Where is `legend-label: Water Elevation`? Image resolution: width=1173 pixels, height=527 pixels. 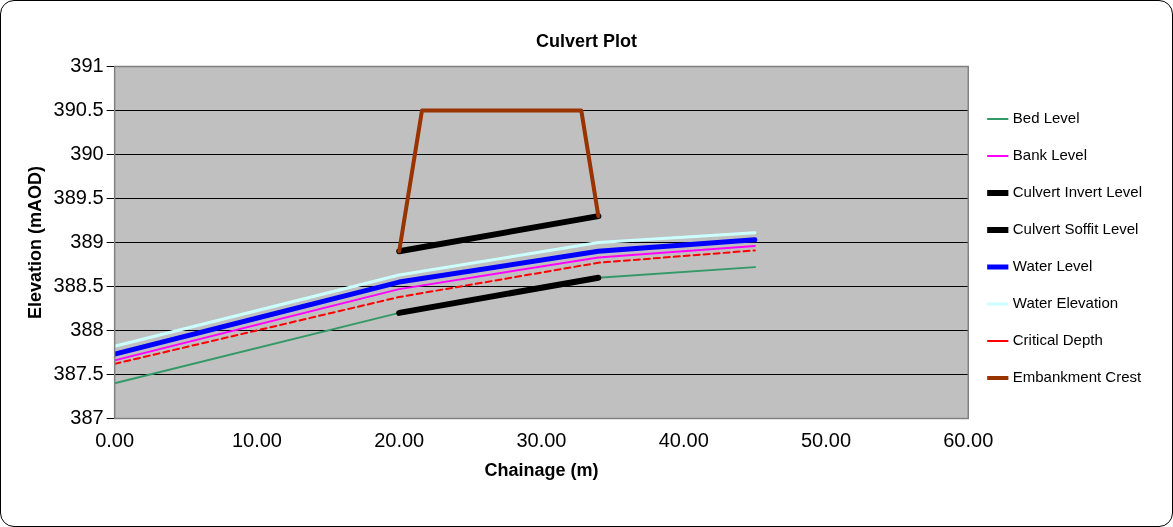
legend-label: Water Elevation is located at coordinates (1065, 303).